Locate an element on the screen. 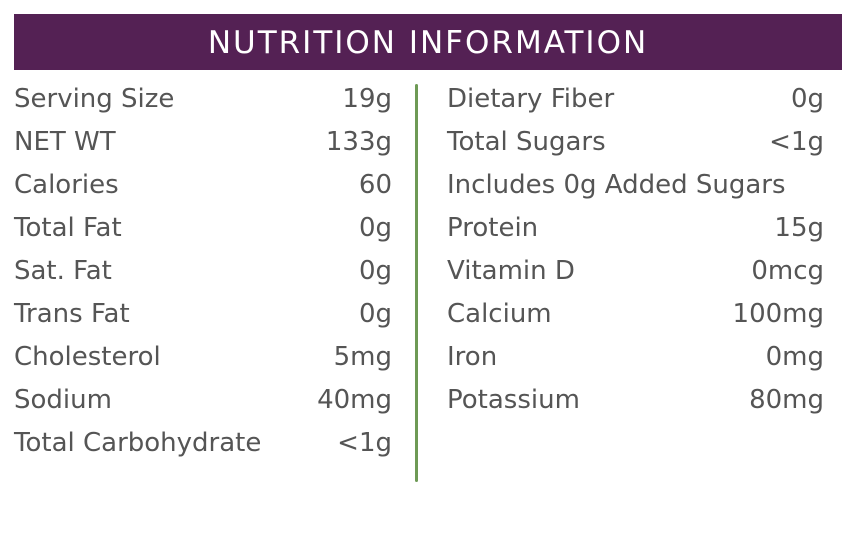 Image resolution: width=856 pixels, height=548 pixels. nutrient-row-calories: Calories 60 is located at coordinates (203, 184).